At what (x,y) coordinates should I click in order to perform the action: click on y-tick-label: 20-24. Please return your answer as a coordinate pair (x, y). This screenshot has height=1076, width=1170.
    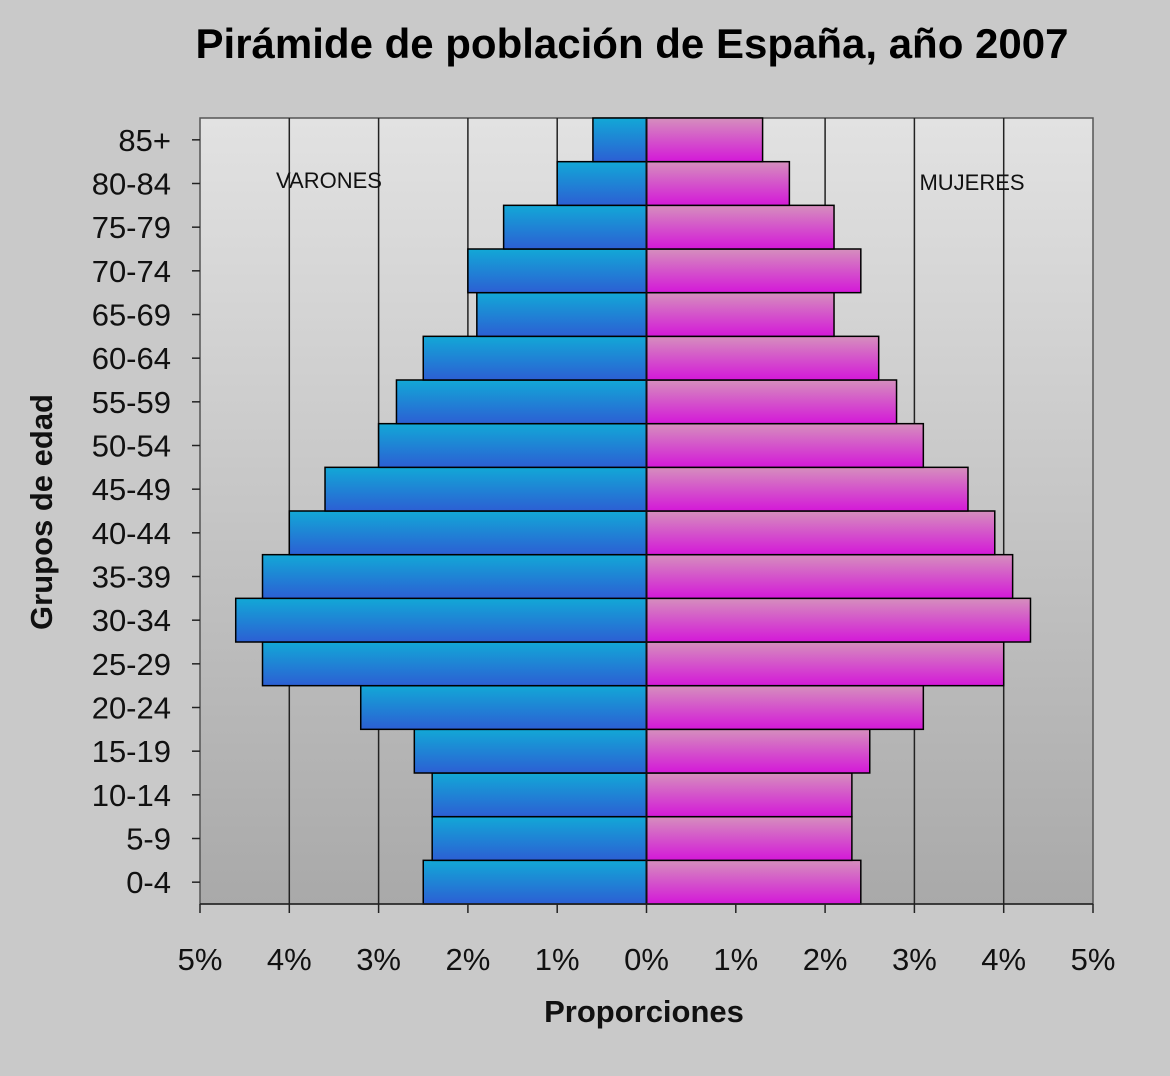
    Looking at the image, I should click on (131, 708).